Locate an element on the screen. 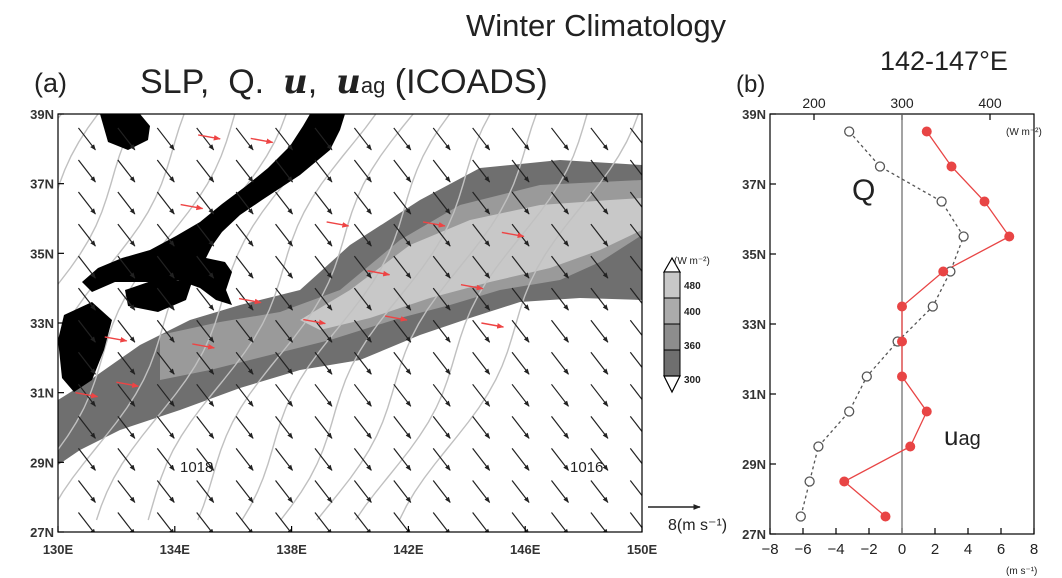 Image resolution: width=1062 pixels, height=578 pixels. uag-profile-points is located at coordinates (927, 324).